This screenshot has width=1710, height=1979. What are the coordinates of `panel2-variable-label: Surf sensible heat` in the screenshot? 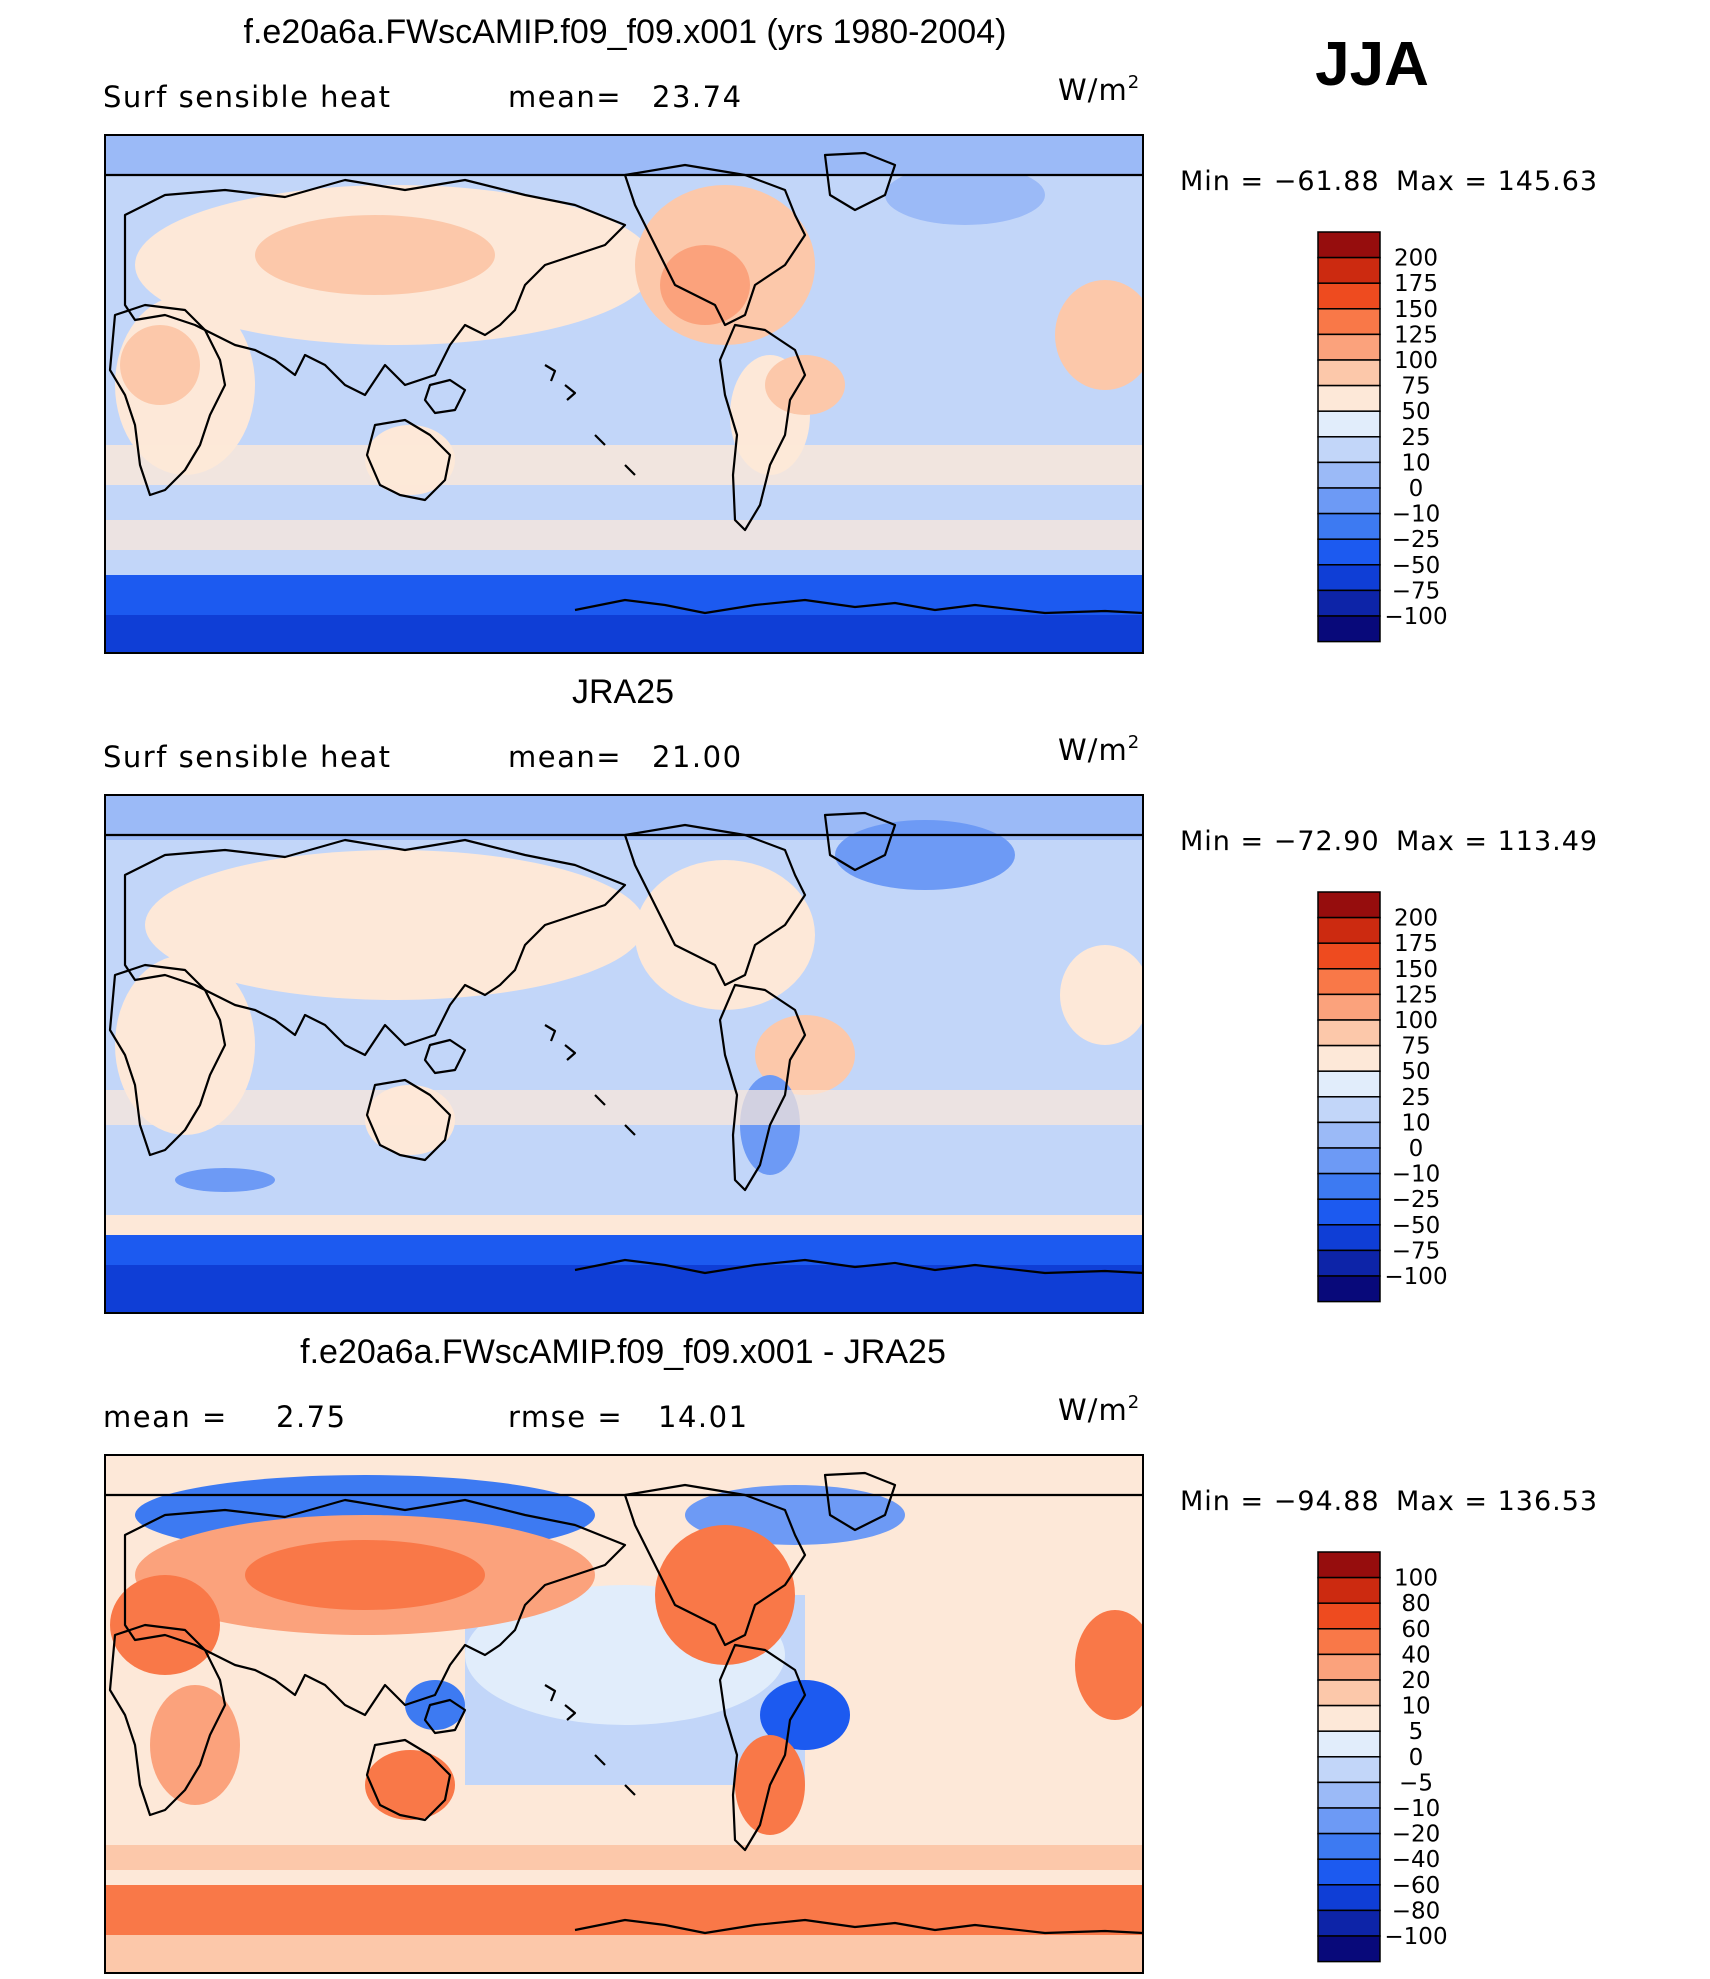 It's located at (247, 757).